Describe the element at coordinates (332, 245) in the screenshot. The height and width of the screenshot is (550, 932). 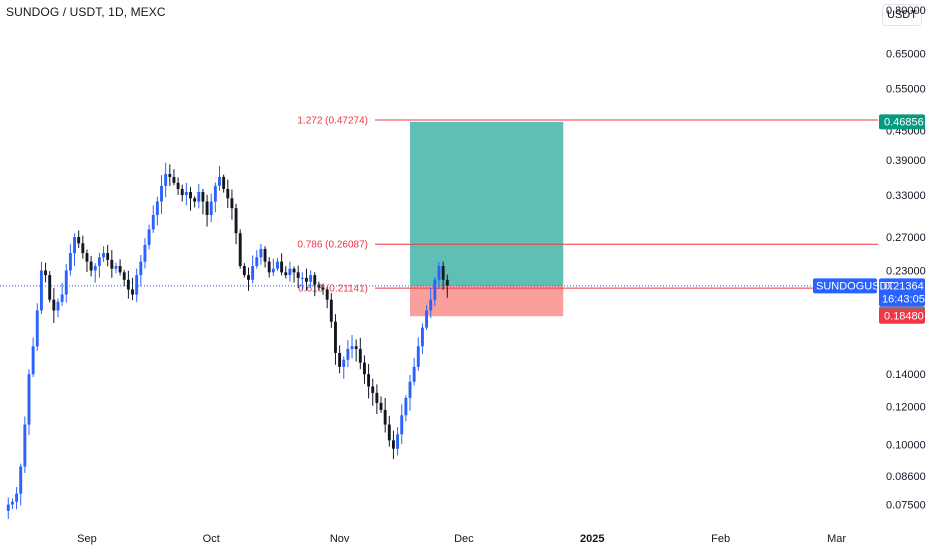
I see `fib-label: 0.786 (0.26087)` at that location.